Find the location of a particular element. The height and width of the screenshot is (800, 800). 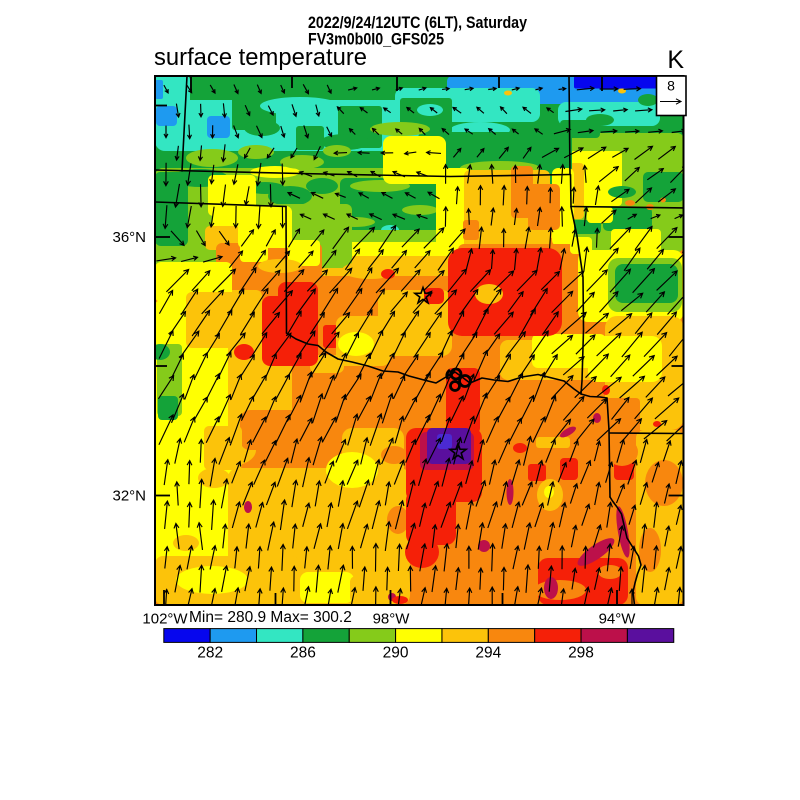

svg-text: FV3m0b0I0_GFS025 is located at coordinates (376, 40).